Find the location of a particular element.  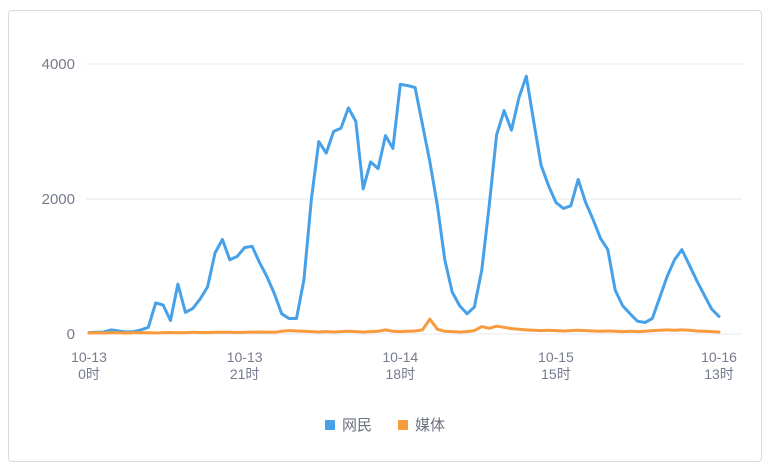

legend-label-media: 媒体 is located at coordinates (430, 425).